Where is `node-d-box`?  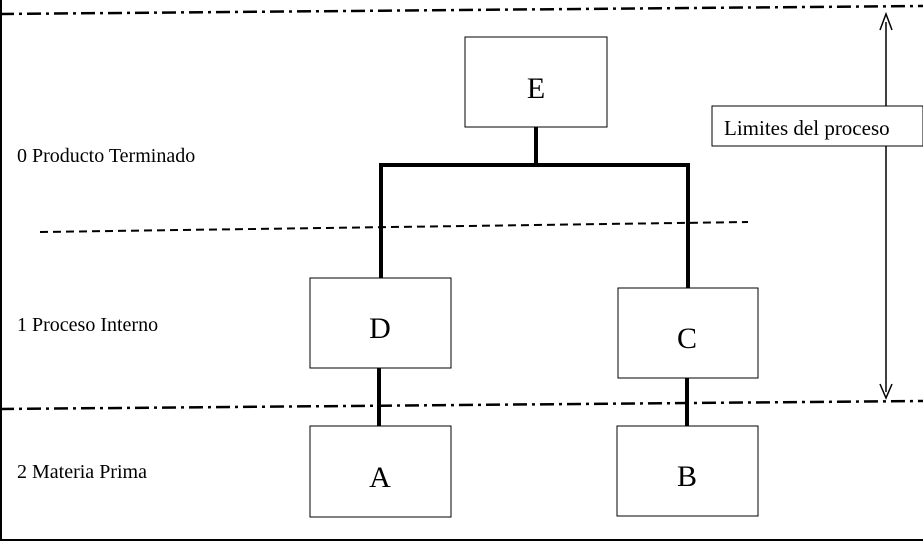 node-d-box is located at coordinates (380, 323).